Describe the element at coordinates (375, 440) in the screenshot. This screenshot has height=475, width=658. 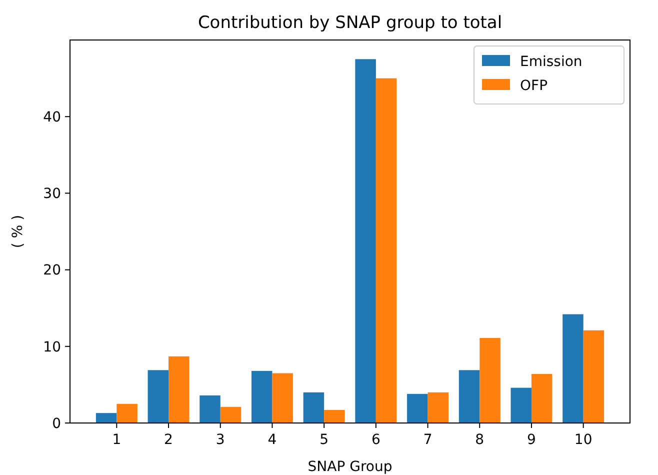
I see `x-tick-label: 6` at that location.